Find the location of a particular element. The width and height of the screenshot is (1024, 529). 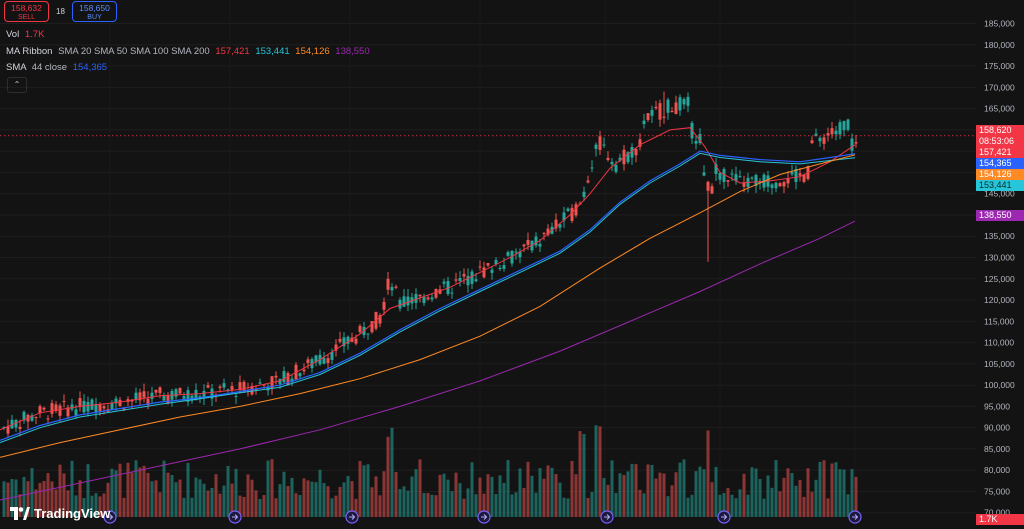

price-tick-label: 125,000 is located at coordinates (999, 279).